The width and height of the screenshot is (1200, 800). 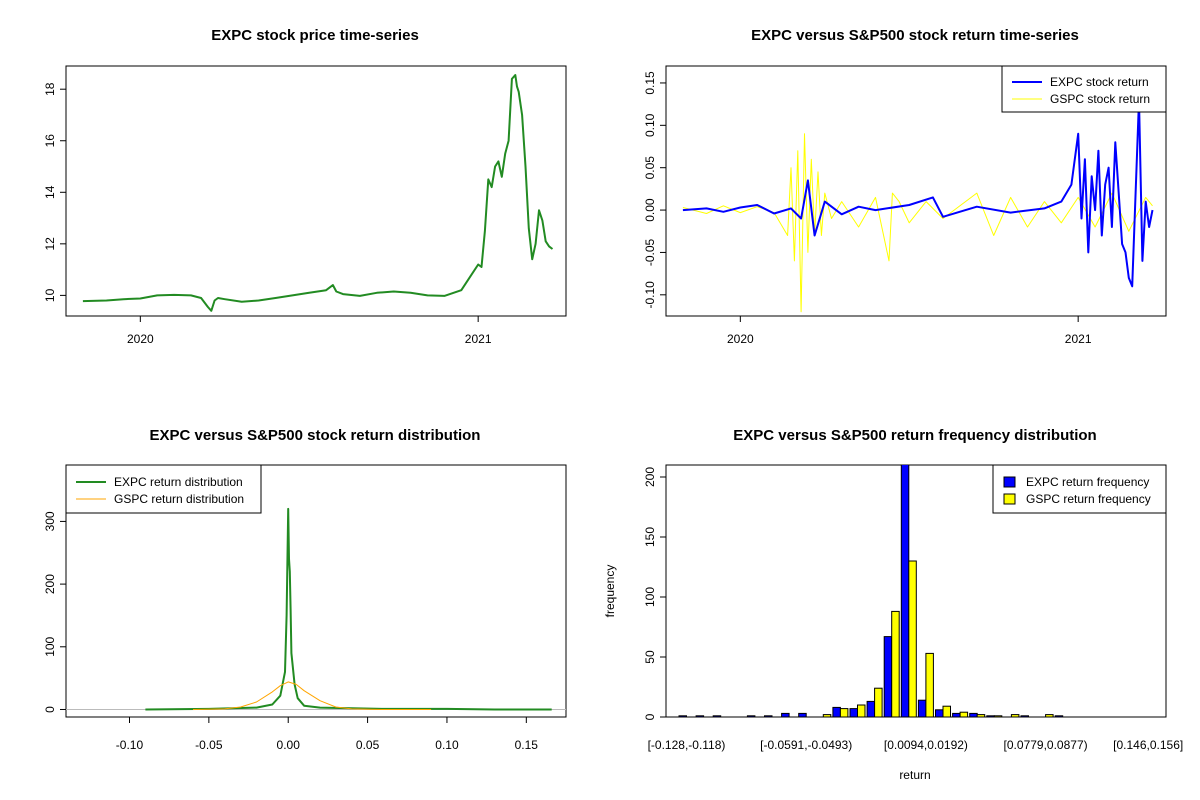 I want to click on y-tick-label: 18, so click(x=50, y=89).